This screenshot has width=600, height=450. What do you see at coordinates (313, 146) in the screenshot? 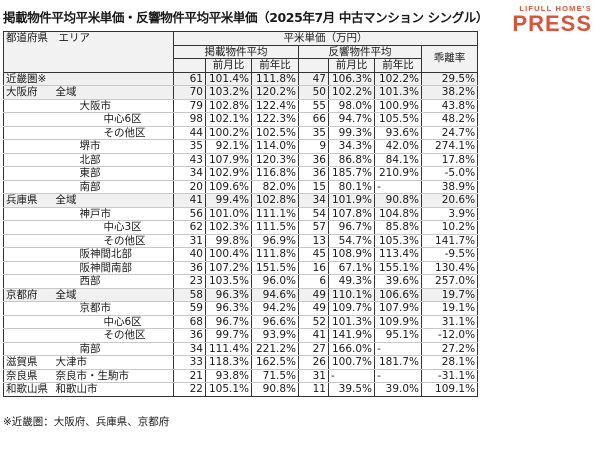
I see `cell-inquiry-price: 9` at bounding box center [313, 146].